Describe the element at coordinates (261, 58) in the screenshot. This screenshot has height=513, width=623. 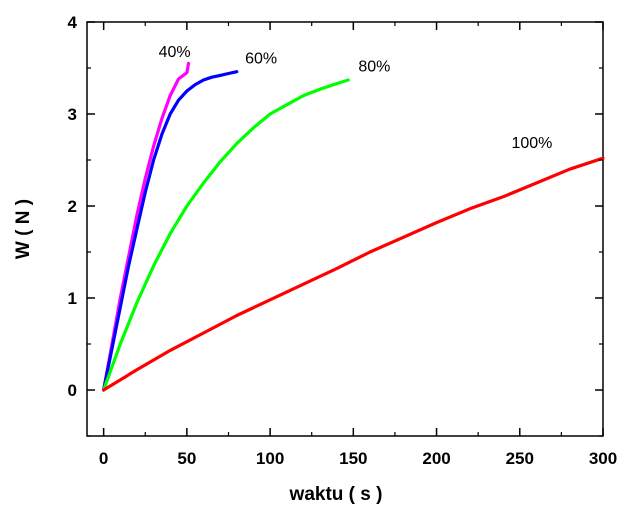
I see `series-label-60pct: 60%` at that location.